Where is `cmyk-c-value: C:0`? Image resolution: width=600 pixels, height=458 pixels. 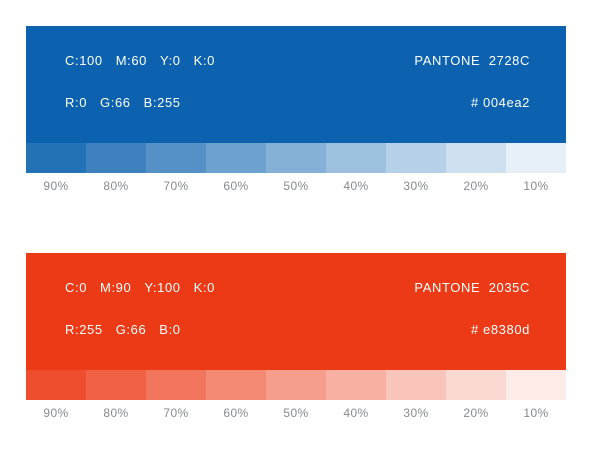
cmyk-c-value: C:0 is located at coordinates (76, 287).